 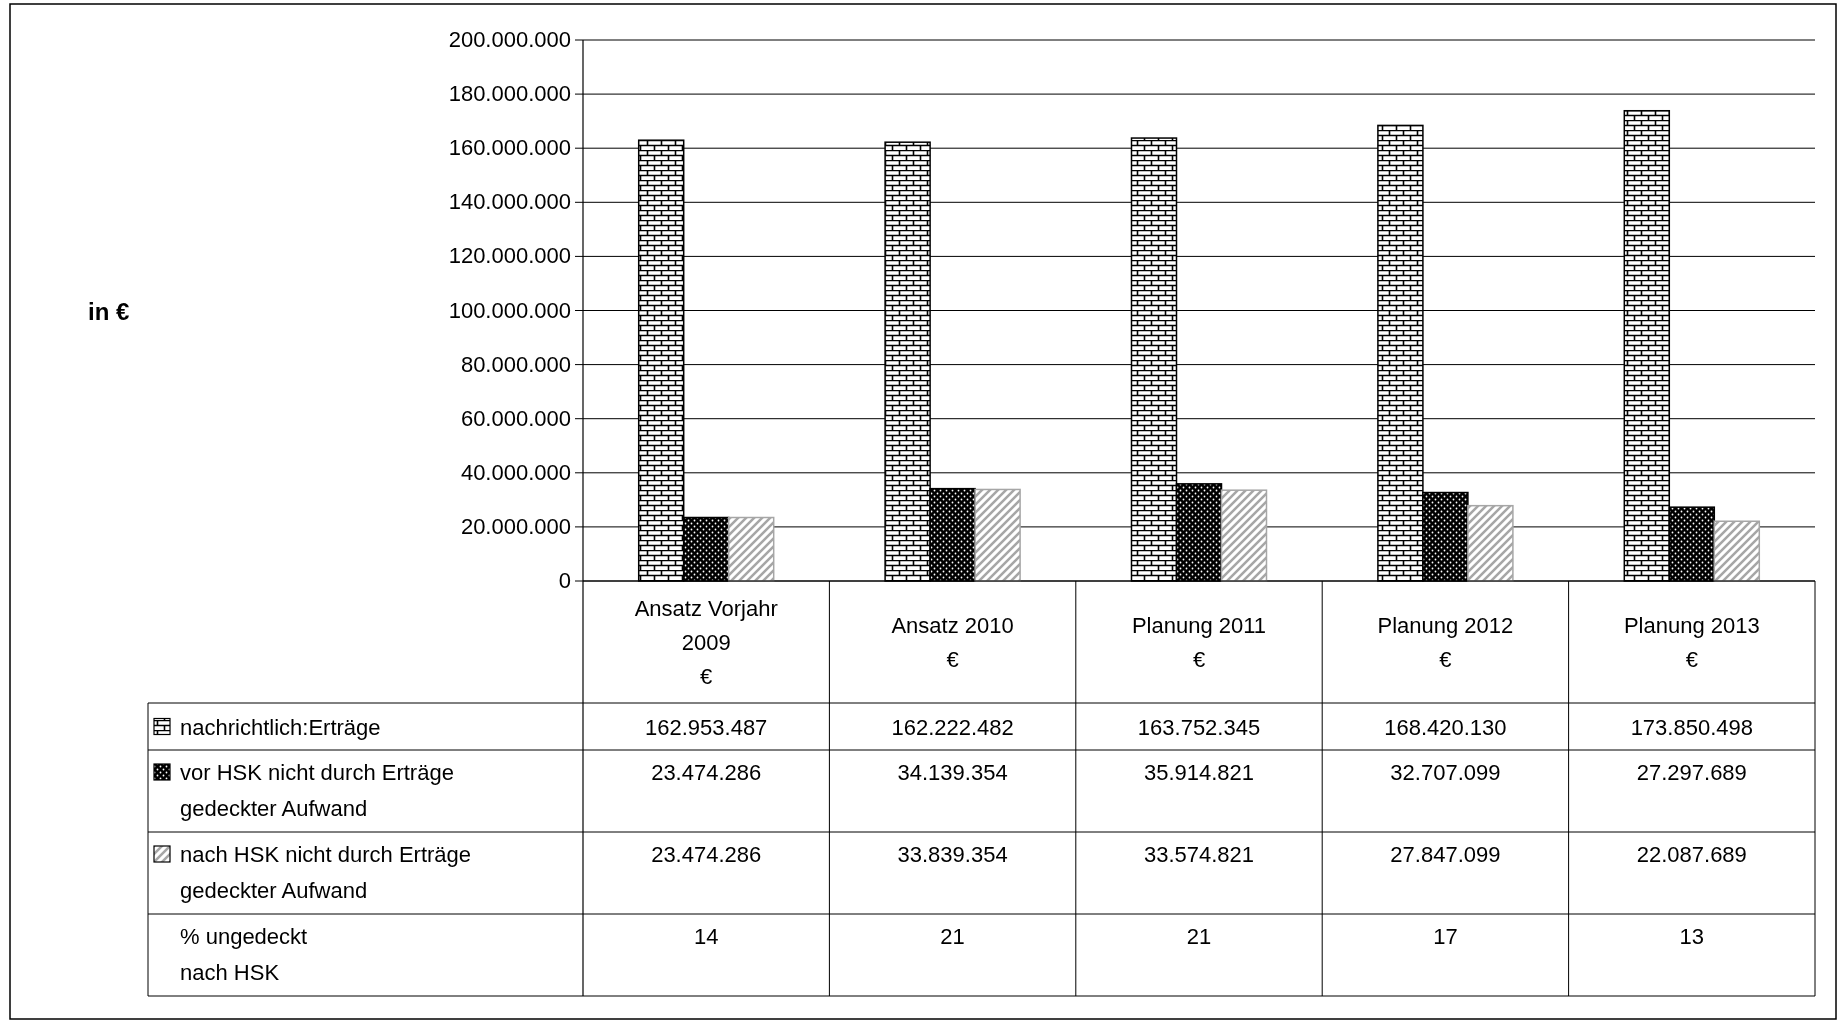 What do you see at coordinates (509, 94) in the screenshot?
I see `y-tick-label: 180.000.000` at bounding box center [509, 94].